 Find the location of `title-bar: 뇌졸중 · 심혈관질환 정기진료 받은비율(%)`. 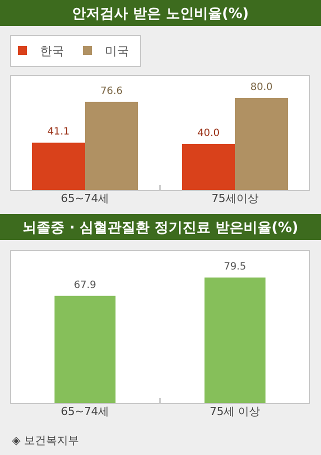

title-bar: 뇌졸중 · 심혈관질환 정기진료 받은비율(%) is located at coordinates (160, 227).